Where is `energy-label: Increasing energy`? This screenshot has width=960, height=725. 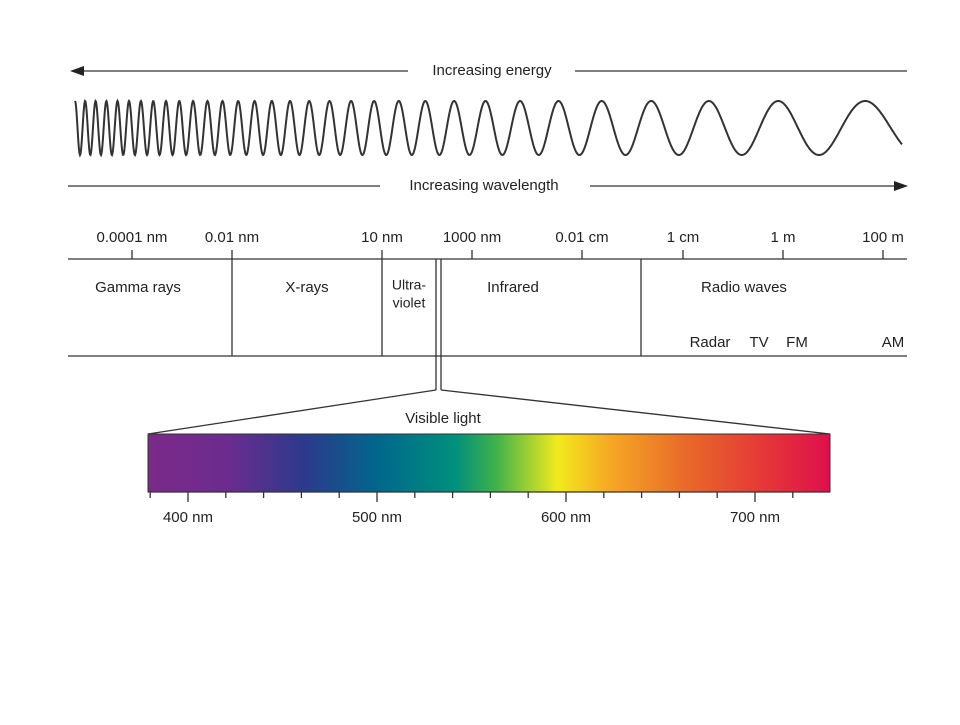
energy-label: Increasing energy is located at coordinates (492, 70).